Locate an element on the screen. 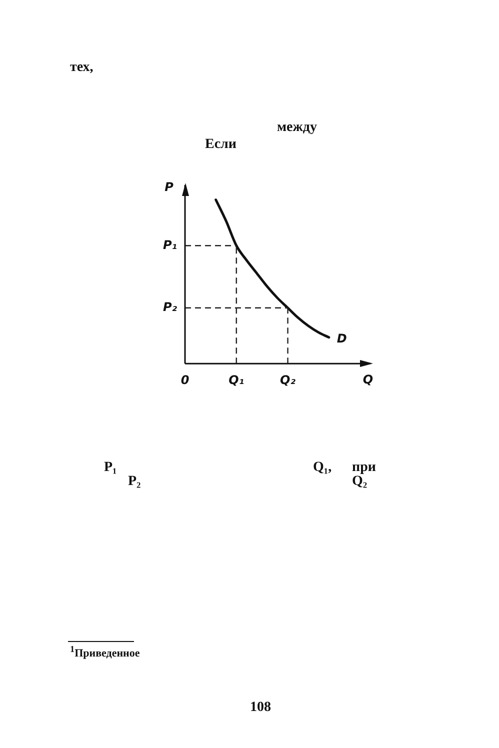 This screenshot has height=748, width=499. x-tick-label: 0 is located at coordinates (185, 379).